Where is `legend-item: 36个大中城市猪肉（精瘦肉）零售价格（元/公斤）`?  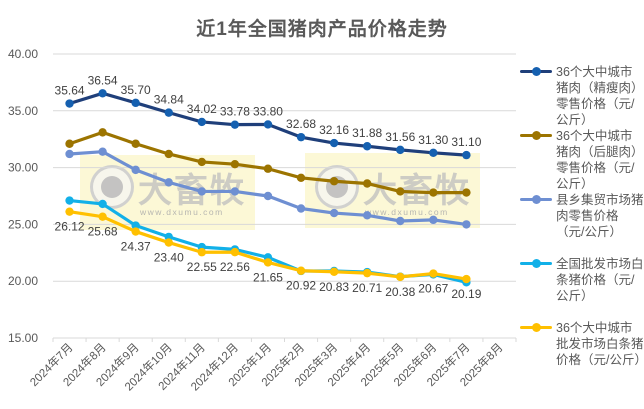
legend-item: 36个大中城市猪肉（精瘦肉）零售价格（元/公斤） is located at coordinates (580, 96).